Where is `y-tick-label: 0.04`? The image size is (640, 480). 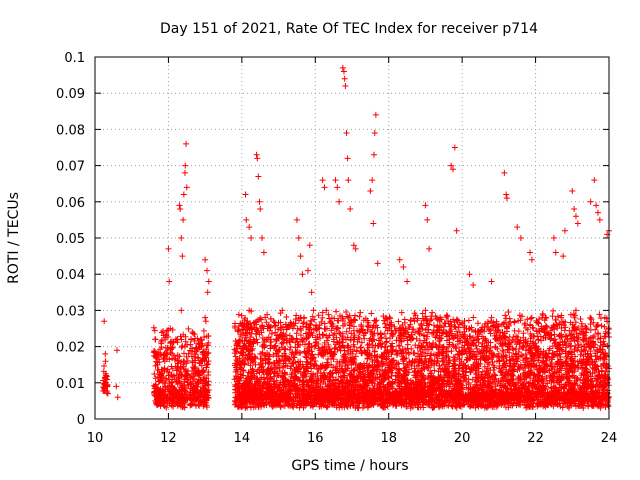
y-tick-label: 0.04 is located at coordinates (70, 275).